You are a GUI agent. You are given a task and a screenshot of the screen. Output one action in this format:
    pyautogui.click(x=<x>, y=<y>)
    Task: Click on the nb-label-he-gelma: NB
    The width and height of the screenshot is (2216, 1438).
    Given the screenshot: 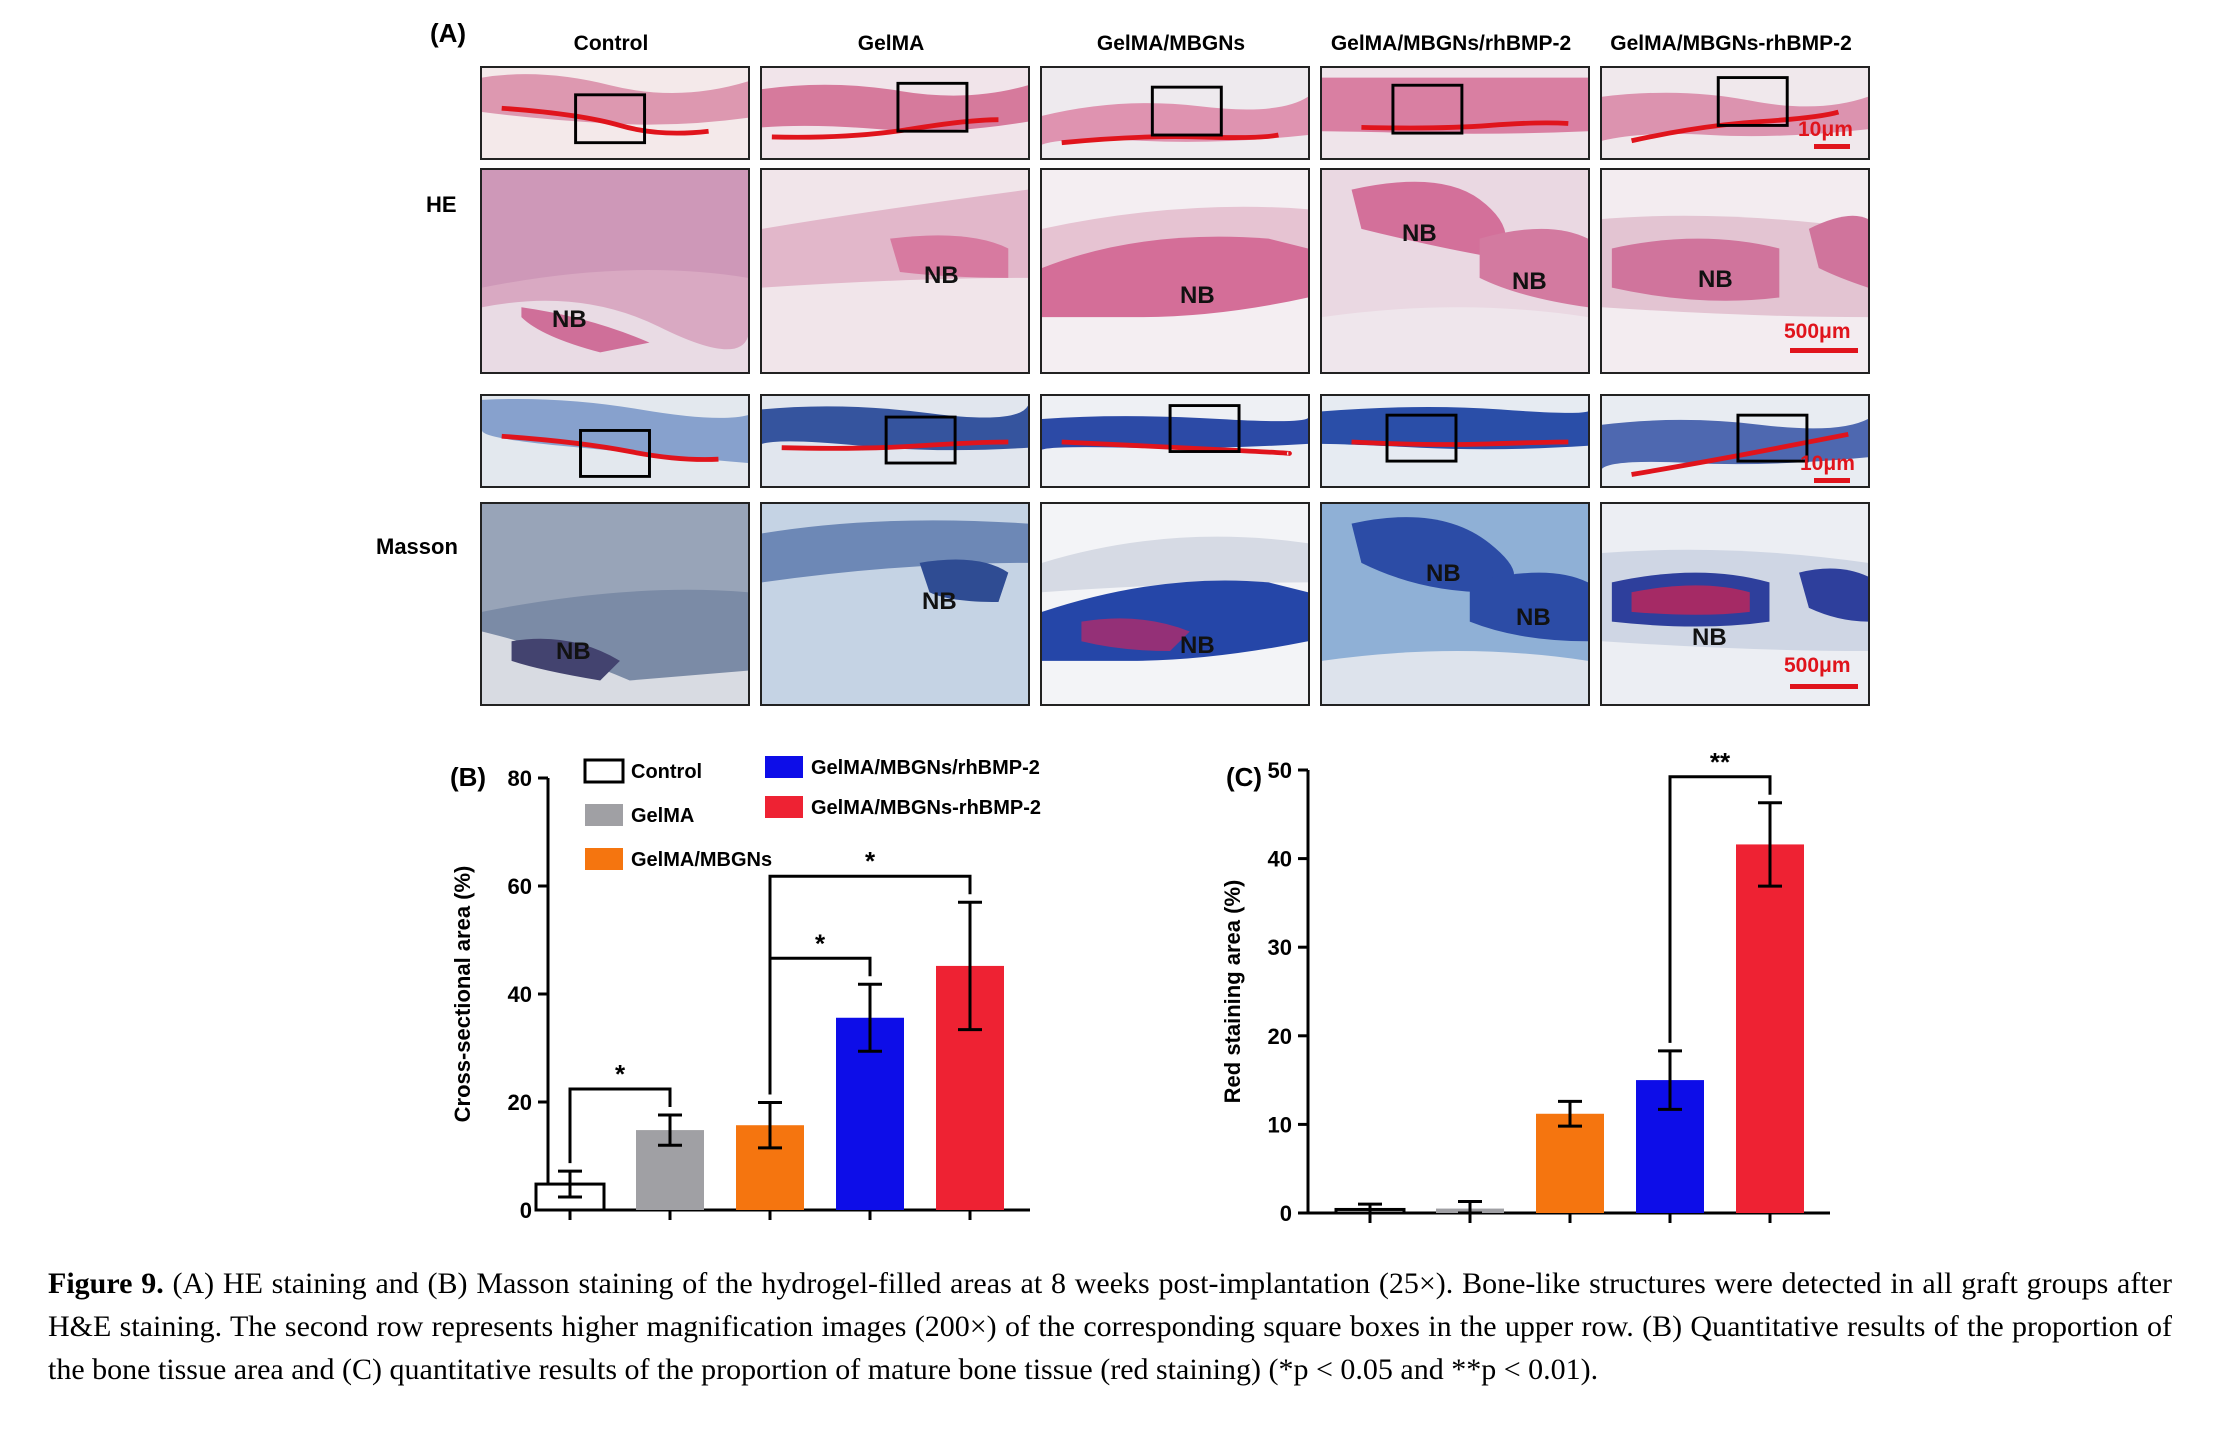 What is the action you would take?
    pyautogui.click(x=941, y=275)
    